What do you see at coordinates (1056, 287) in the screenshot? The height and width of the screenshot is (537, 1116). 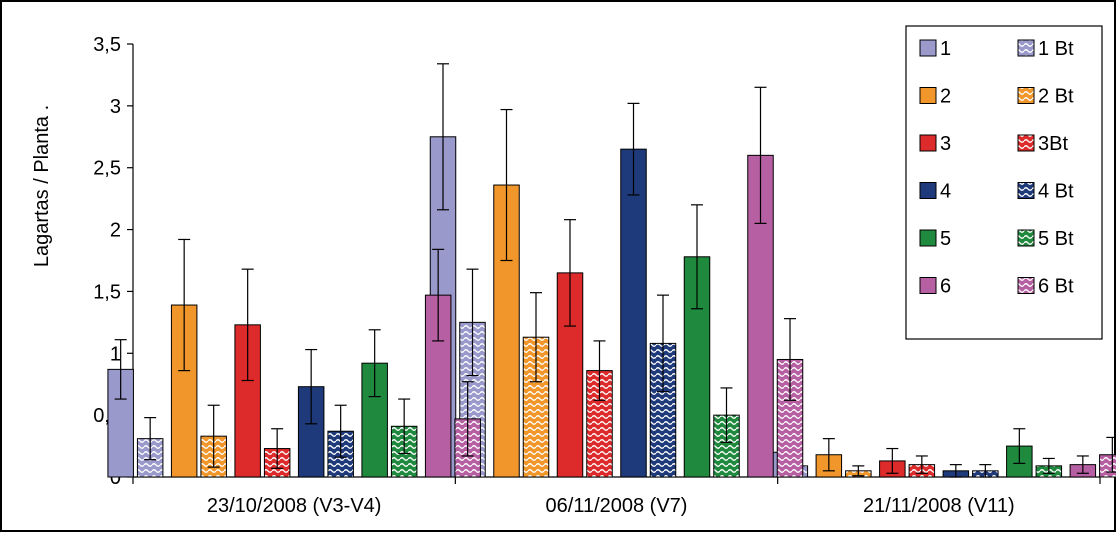 I see `legend-label: 6 Bt` at bounding box center [1056, 287].